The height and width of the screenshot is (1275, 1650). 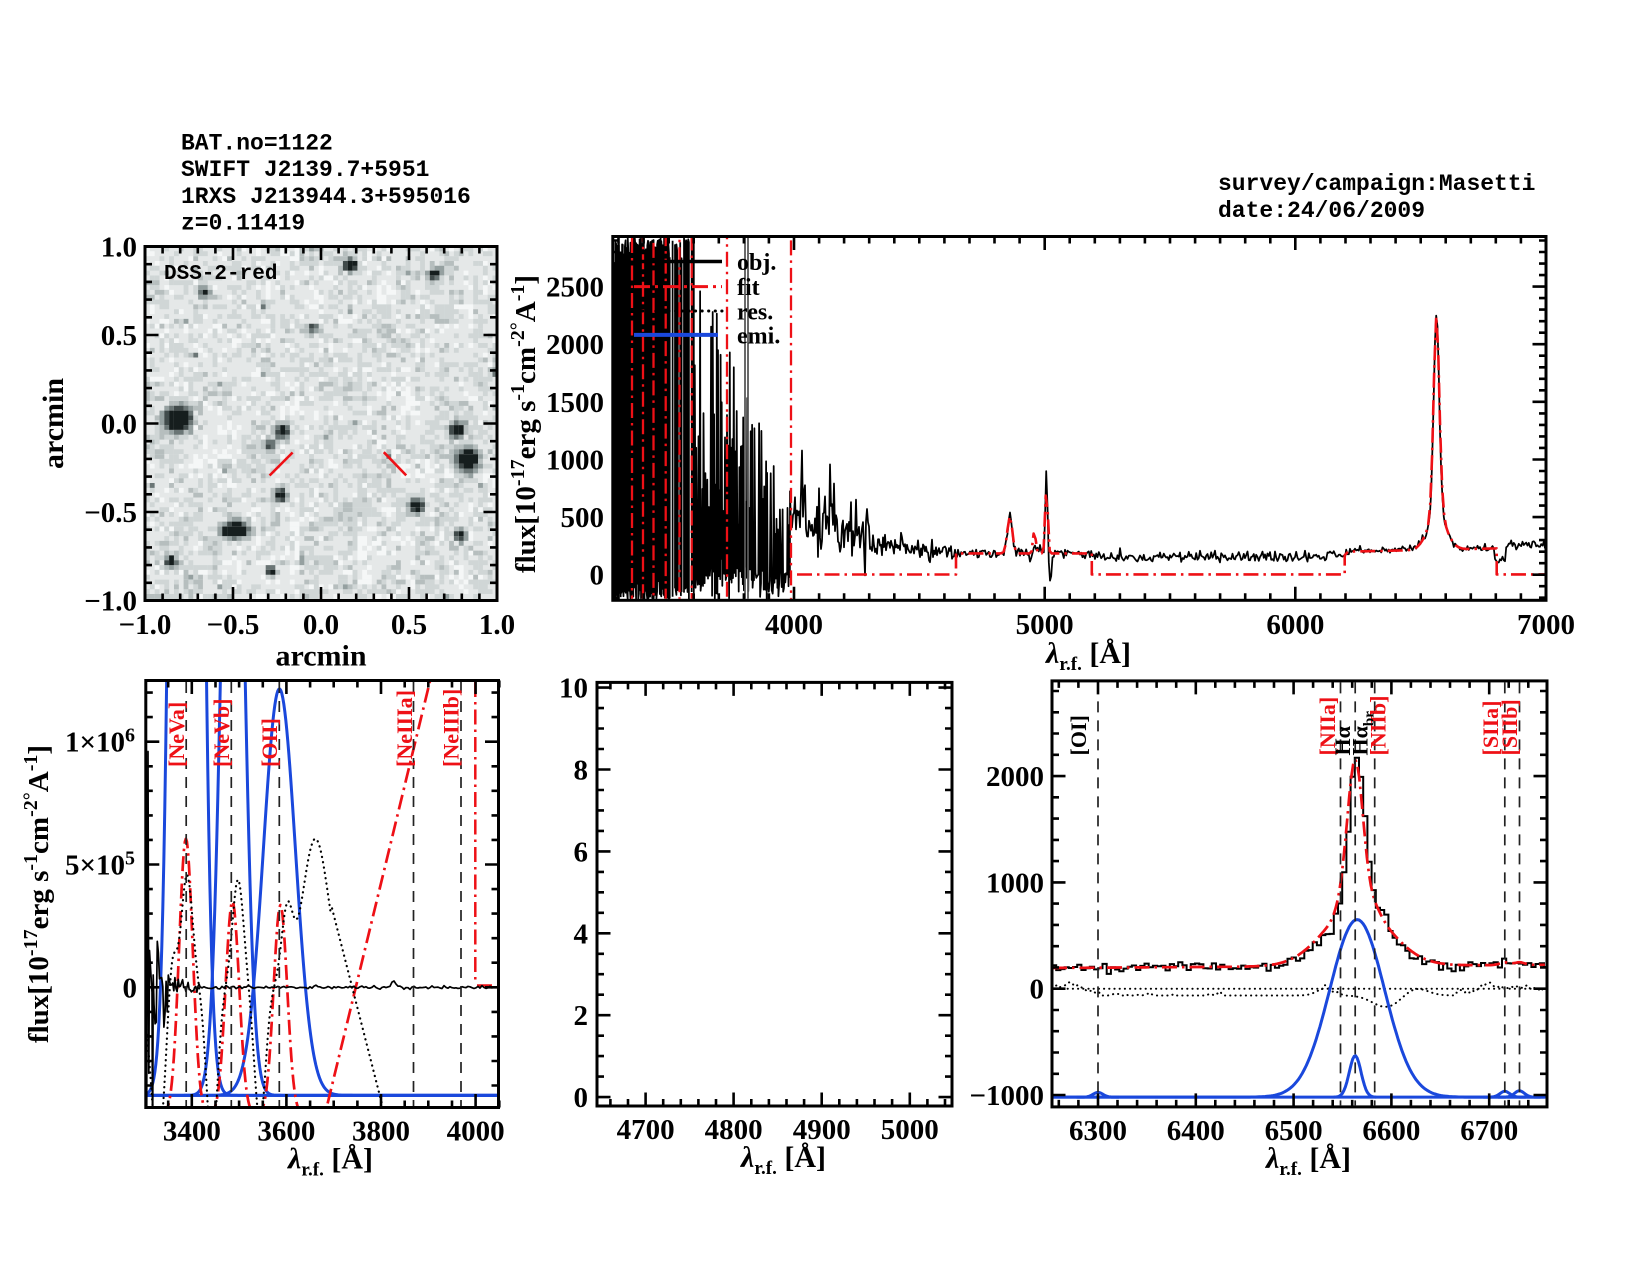 I want to click on svg-text: 2500, so click(x=575, y=288).